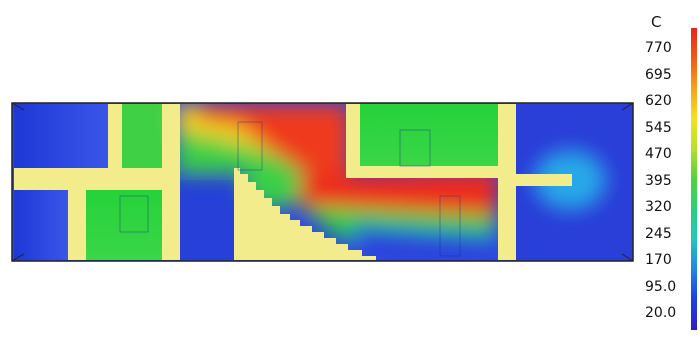  I want to click on wall-v4, so click(353, 138).